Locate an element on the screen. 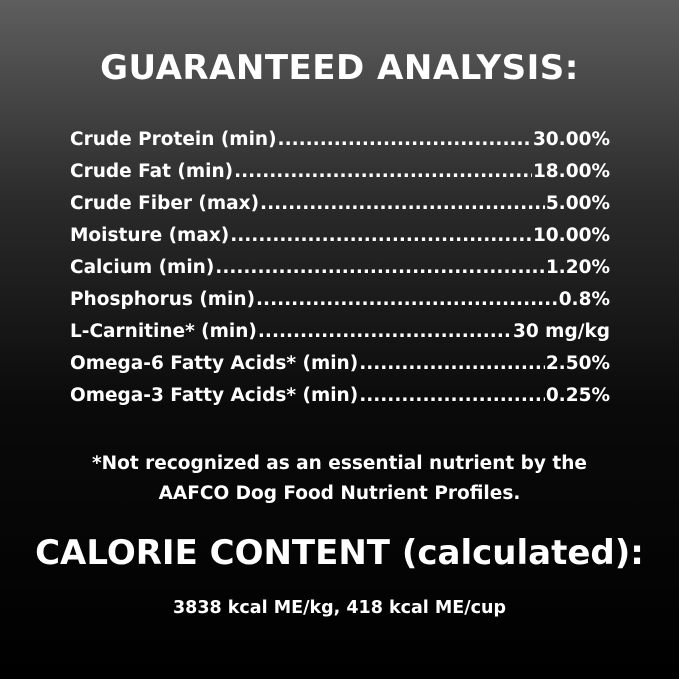  analysis-row: Crude Fat (min) 18.00% is located at coordinates (340, 177).